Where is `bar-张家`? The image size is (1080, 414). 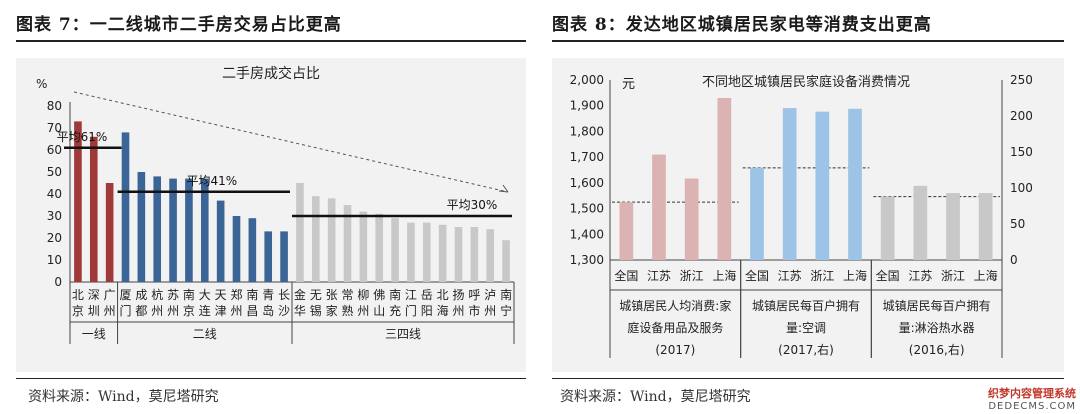
bar-张家 is located at coordinates (331, 240).